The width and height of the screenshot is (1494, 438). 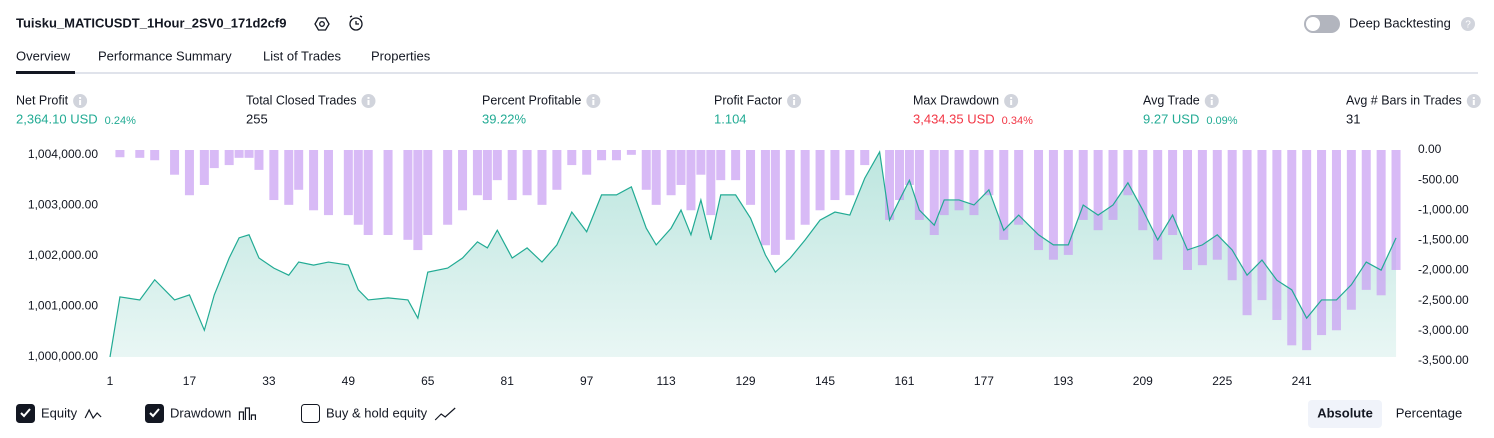 What do you see at coordinates (1143, 381) in the screenshot?
I see `x-tick-label: 209` at bounding box center [1143, 381].